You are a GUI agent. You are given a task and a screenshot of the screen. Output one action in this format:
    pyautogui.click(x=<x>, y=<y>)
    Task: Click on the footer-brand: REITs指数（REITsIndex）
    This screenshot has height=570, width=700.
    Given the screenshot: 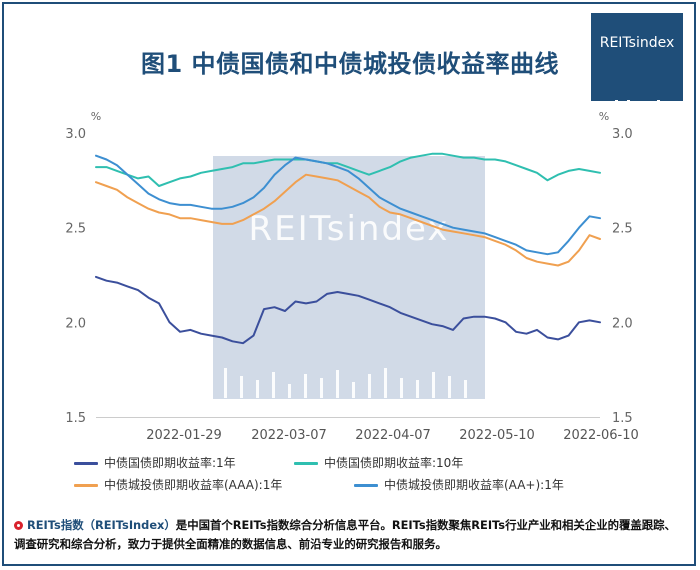 What is the action you would take?
    pyautogui.click(x=101, y=525)
    